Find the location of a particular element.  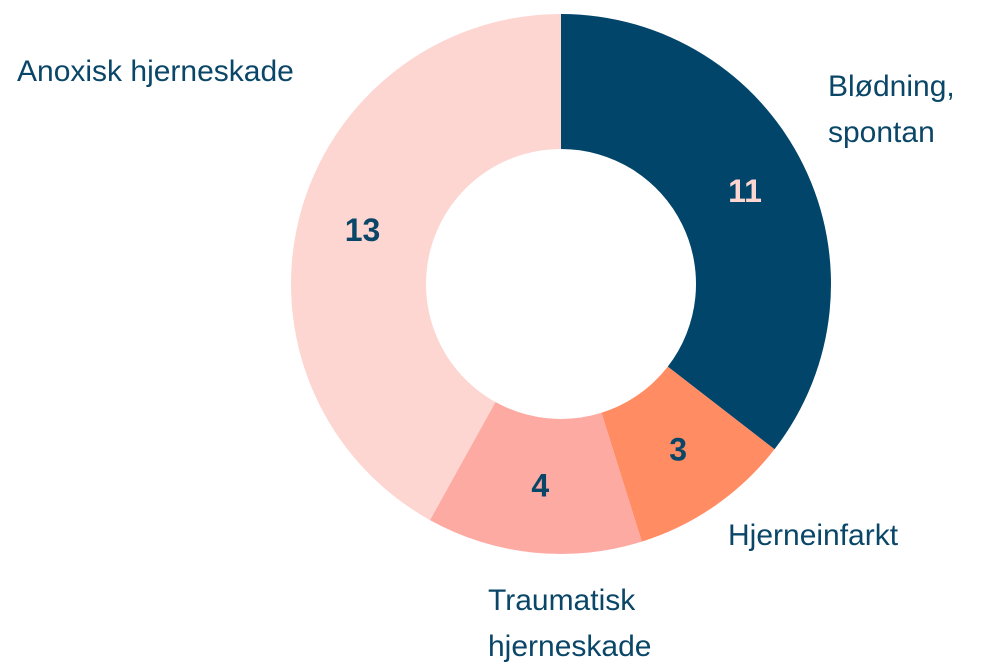

category-label-line: spontan is located at coordinates (881, 132).